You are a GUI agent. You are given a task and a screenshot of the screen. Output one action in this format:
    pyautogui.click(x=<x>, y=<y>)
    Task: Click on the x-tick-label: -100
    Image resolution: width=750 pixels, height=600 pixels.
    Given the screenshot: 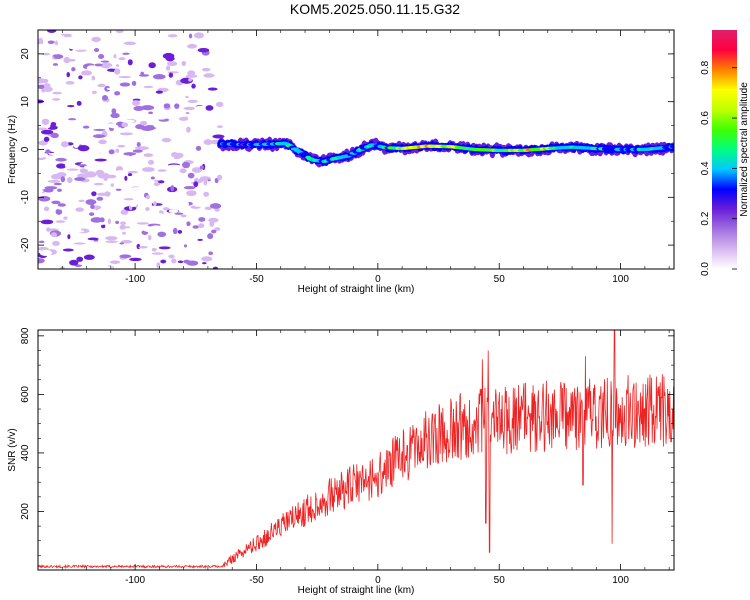 What is the action you would take?
    pyautogui.click(x=135, y=279)
    